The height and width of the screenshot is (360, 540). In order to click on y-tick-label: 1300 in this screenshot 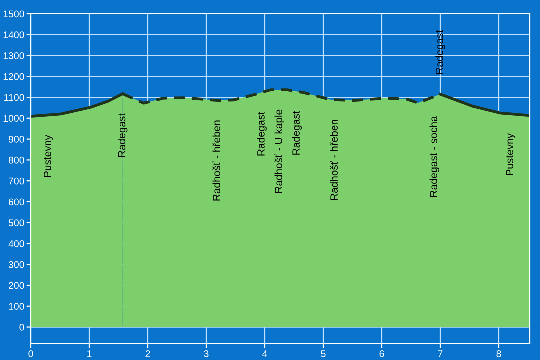, I will do `click(14, 56)`.